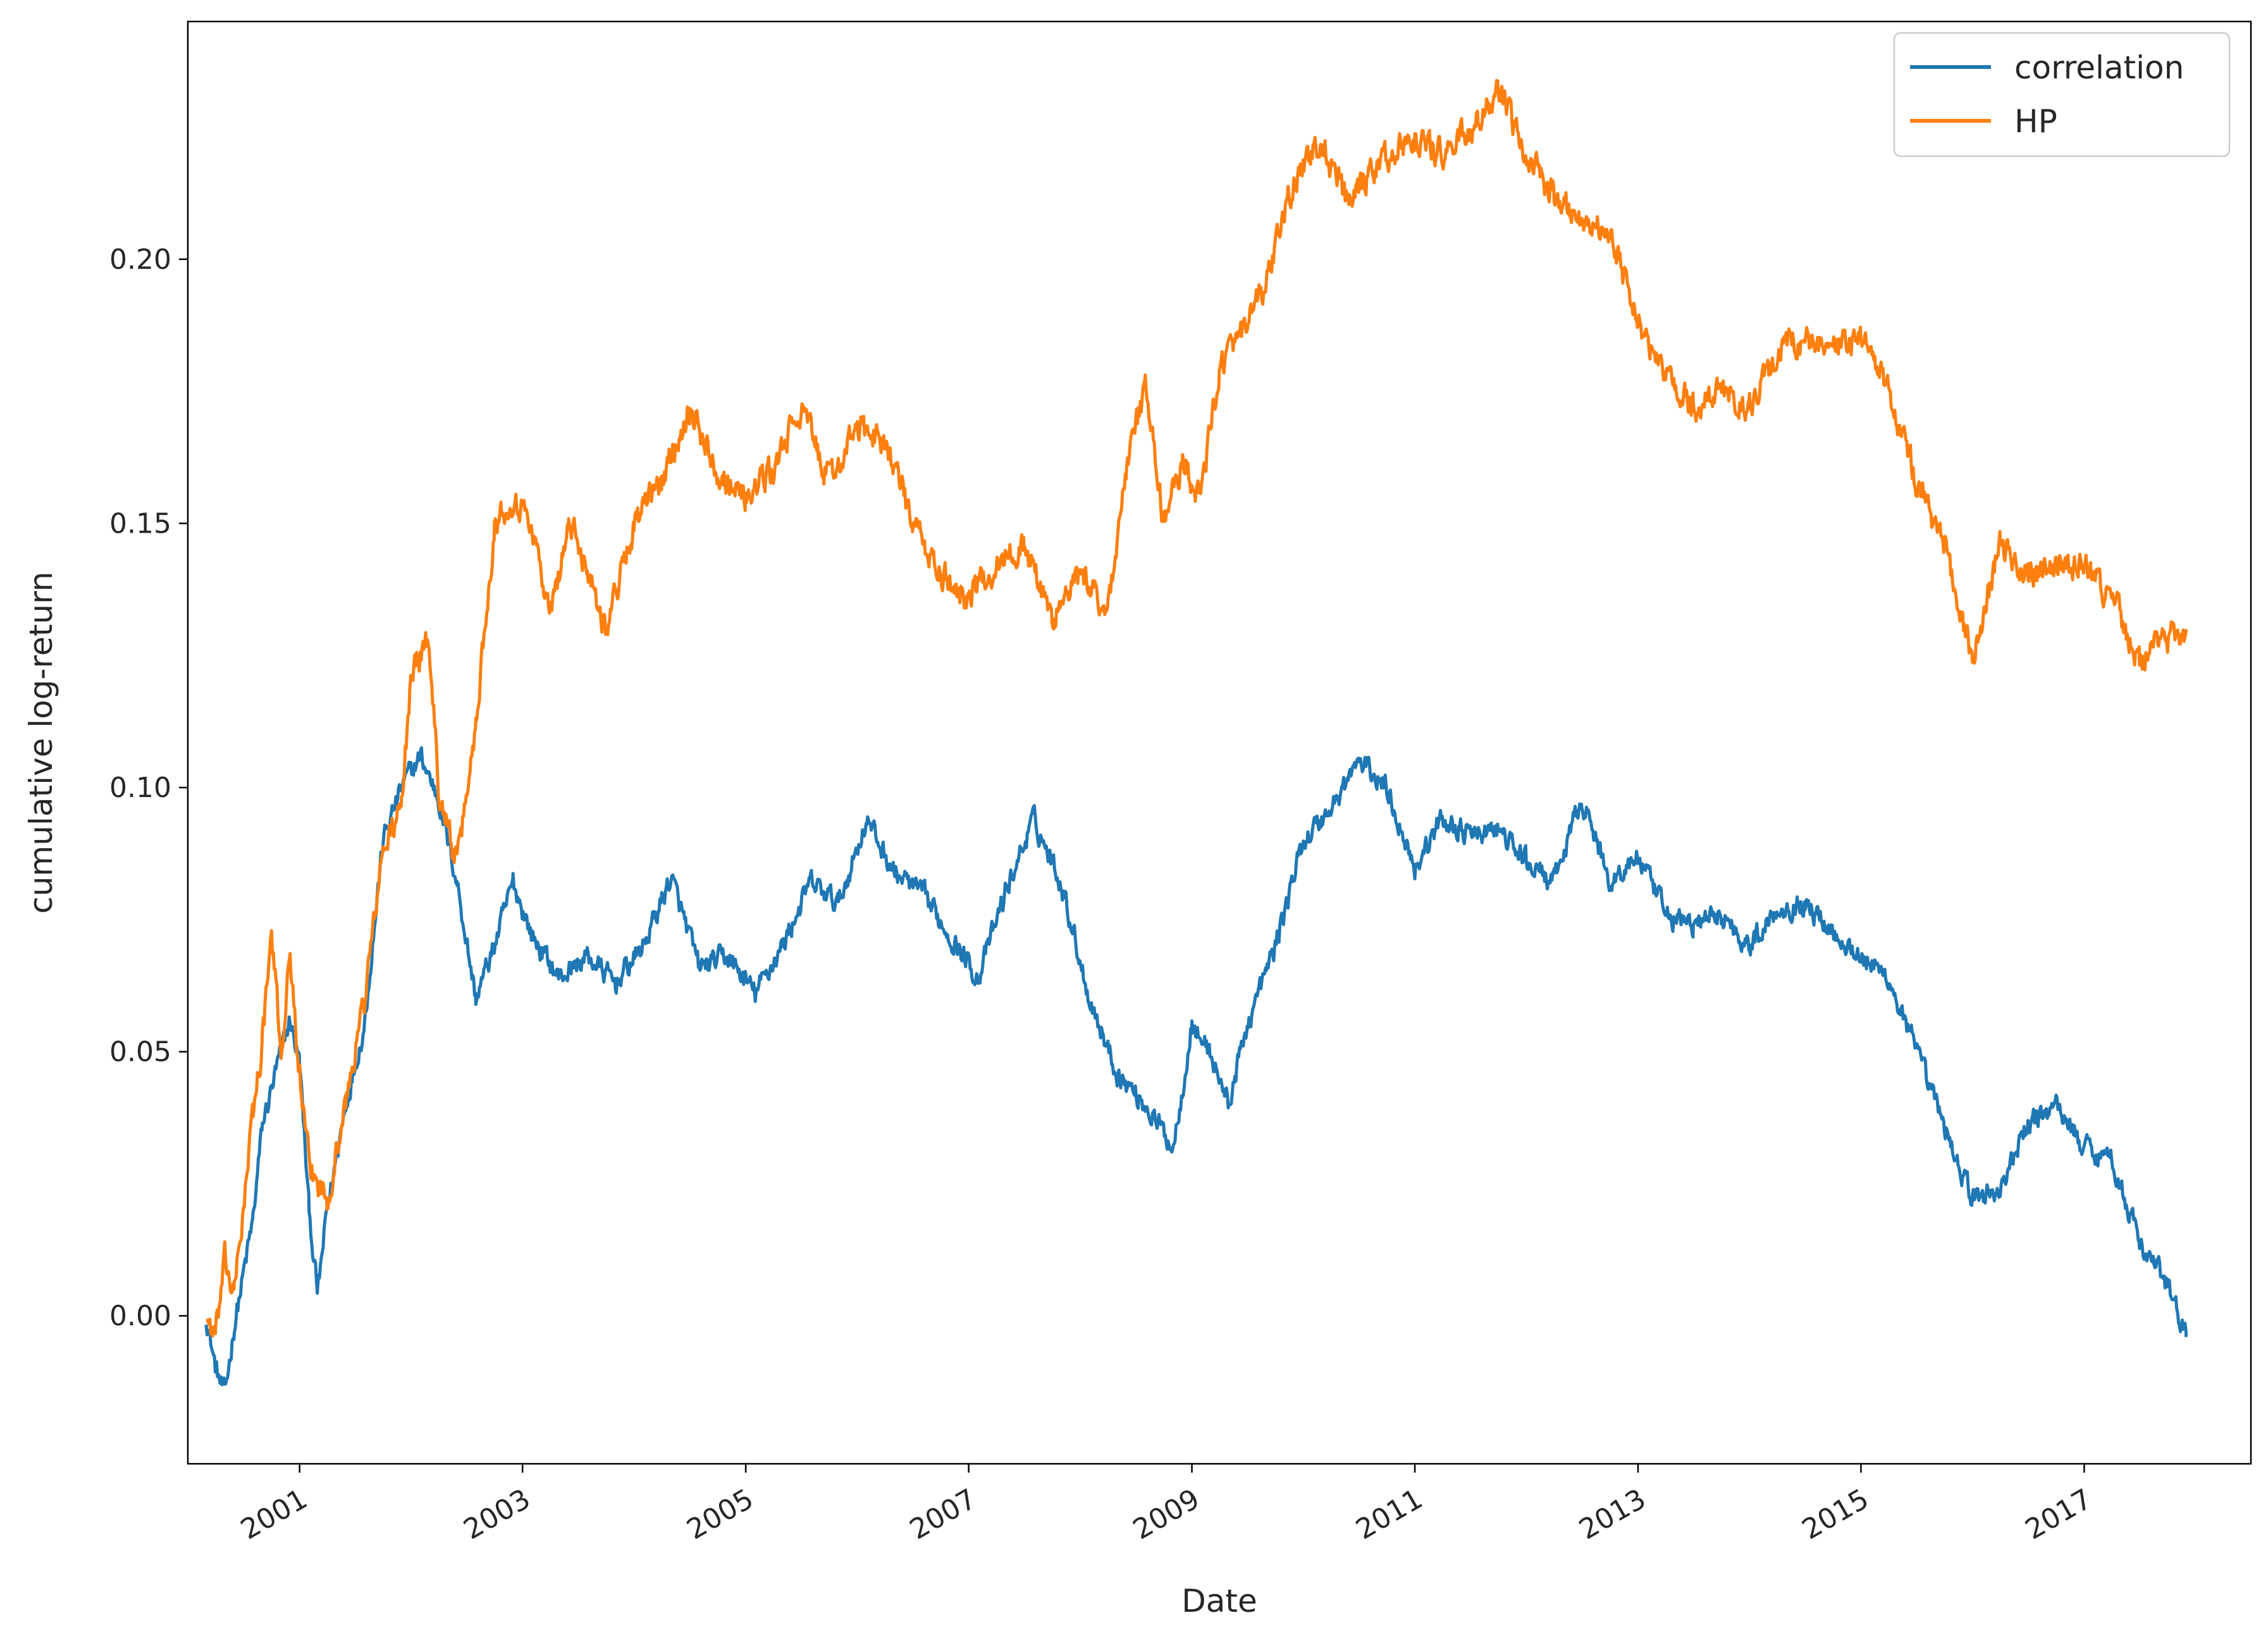  What do you see at coordinates (140, 1052) in the screenshot?
I see `y-tick-label-1: 0.05` at bounding box center [140, 1052].